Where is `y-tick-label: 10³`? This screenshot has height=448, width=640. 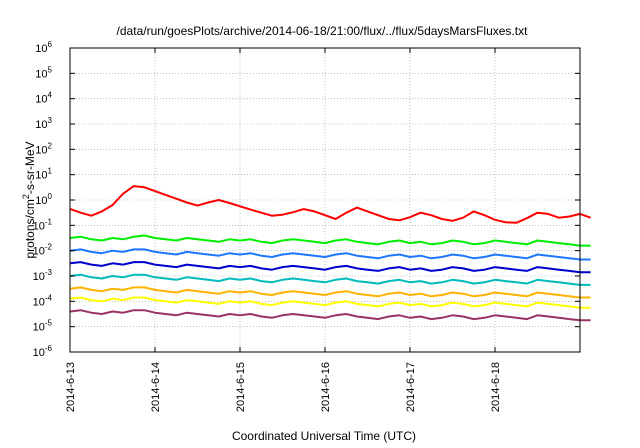 y-tick-label: 10³ is located at coordinates (43, 123).